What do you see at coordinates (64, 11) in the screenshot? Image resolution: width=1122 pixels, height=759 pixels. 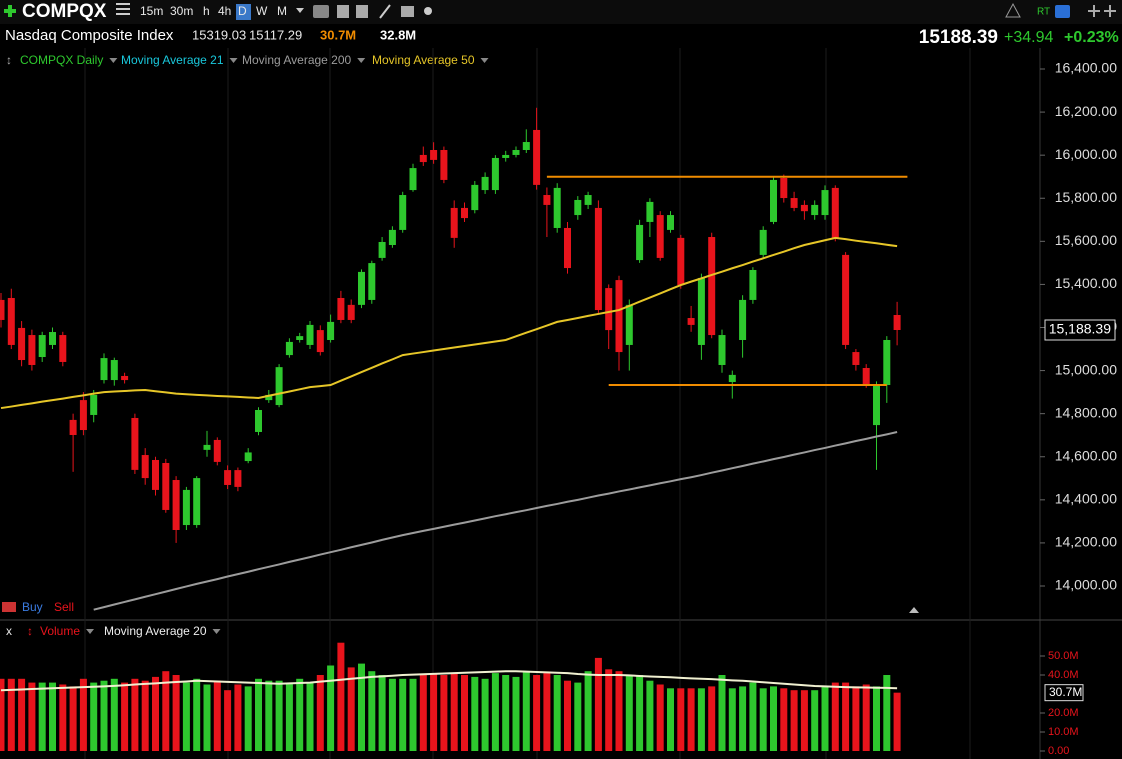 I see `symbol: COMPQX` at bounding box center [64, 11].